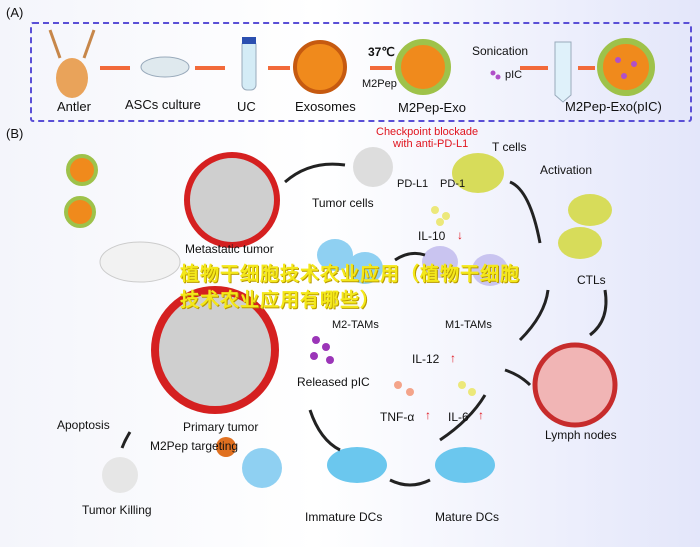 This screenshot has width=700, height=547. What do you see at coordinates (325, 106) in the screenshot?
I see `step-exosomes: Exosomes` at bounding box center [325, 106].